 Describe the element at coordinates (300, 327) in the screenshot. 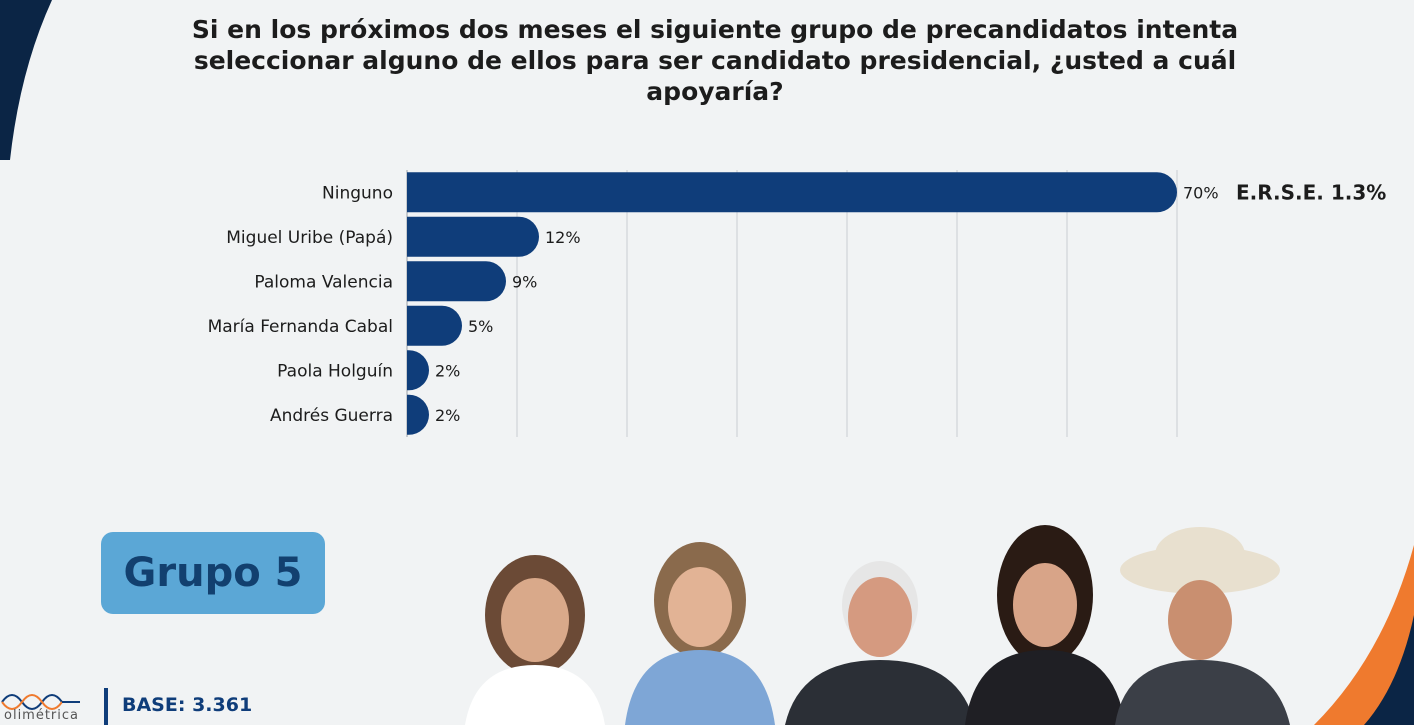

I see `category-label: María Fernanda Cabal` at that location.